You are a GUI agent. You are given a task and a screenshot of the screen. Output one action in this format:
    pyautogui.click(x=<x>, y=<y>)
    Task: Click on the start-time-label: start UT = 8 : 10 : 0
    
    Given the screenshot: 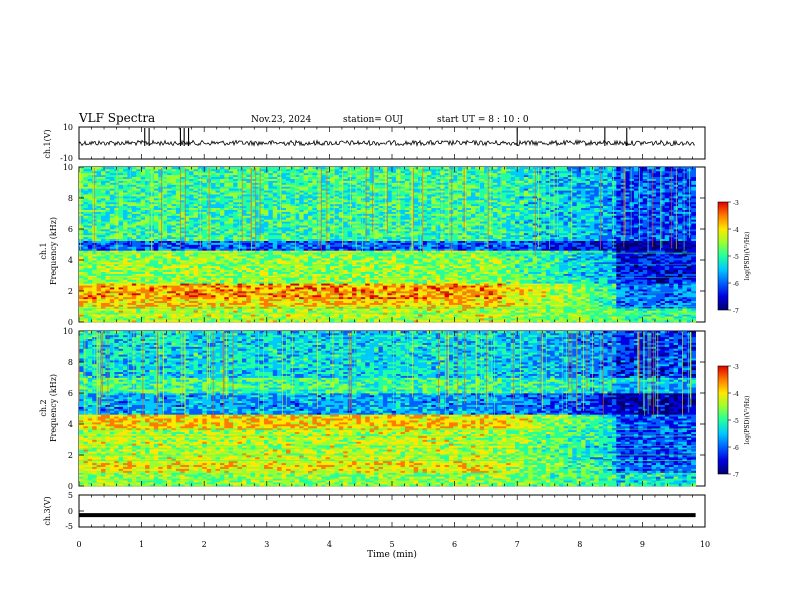 What is the action you would take?
    pyautogui.click(x=483, y=120)
    